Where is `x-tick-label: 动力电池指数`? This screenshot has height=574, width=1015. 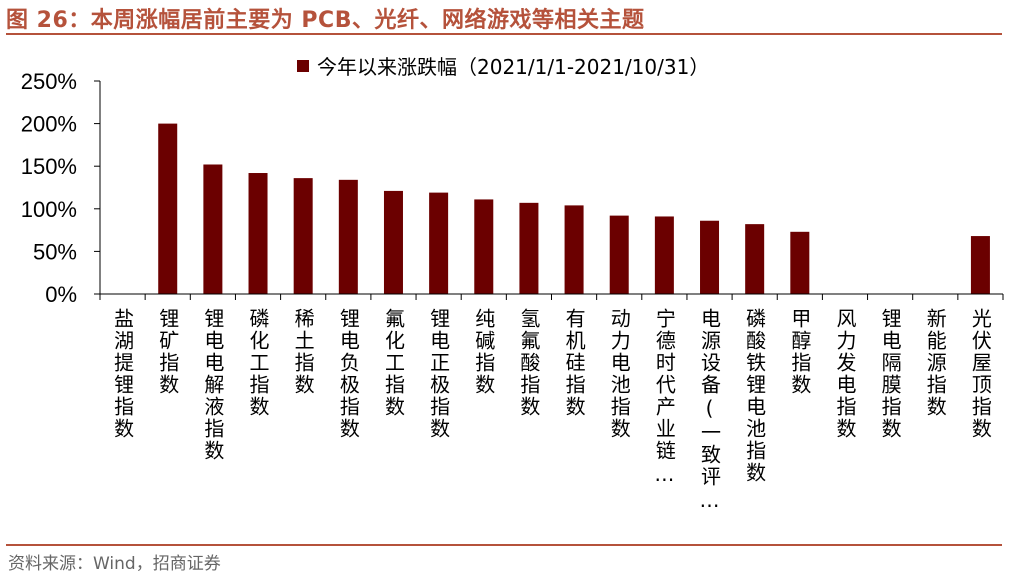
x-tick-label: 动力电池指数 is located at coordinates (619, 374).